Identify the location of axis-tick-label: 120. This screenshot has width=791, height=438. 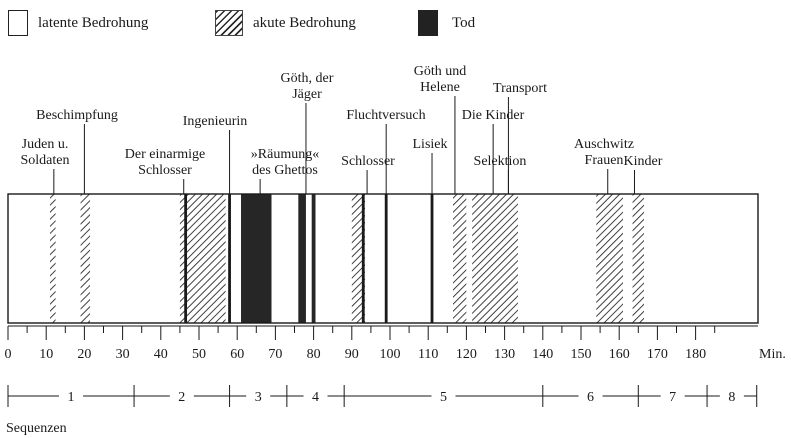
(466, 354).